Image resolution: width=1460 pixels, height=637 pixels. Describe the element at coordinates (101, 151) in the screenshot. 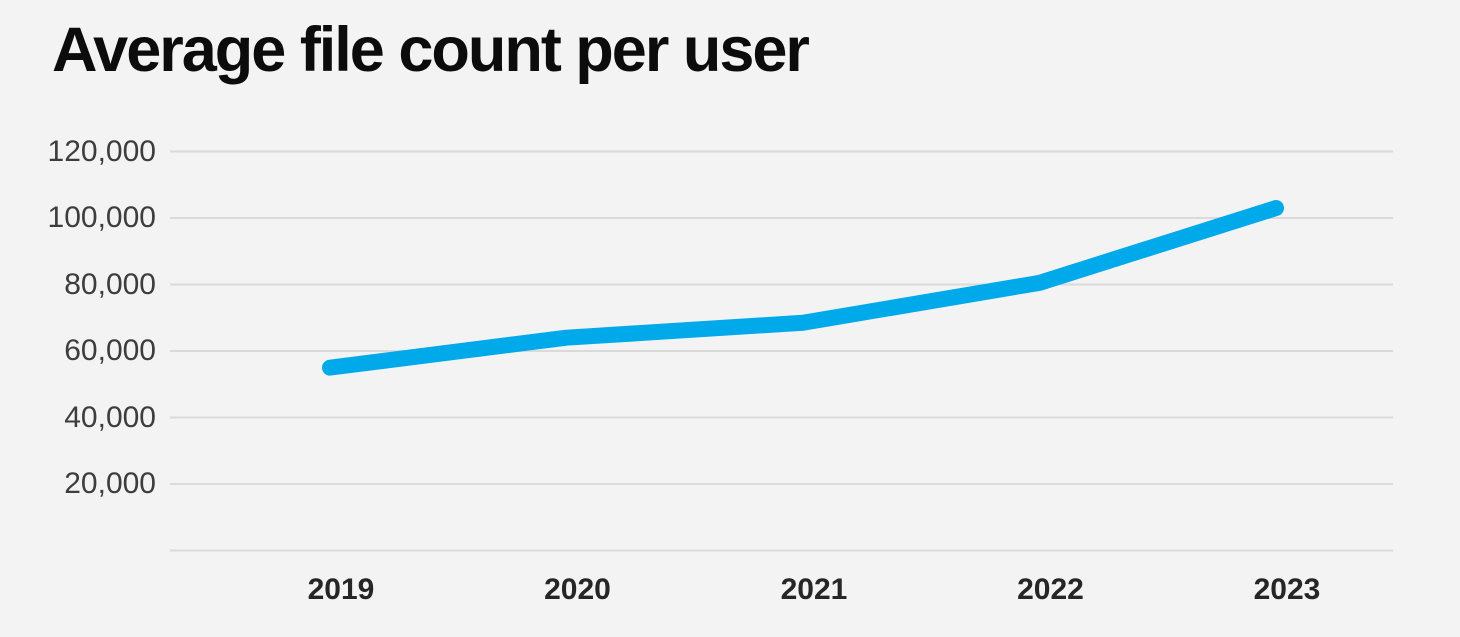

I see `y-tick-label: 120,000` at that location.